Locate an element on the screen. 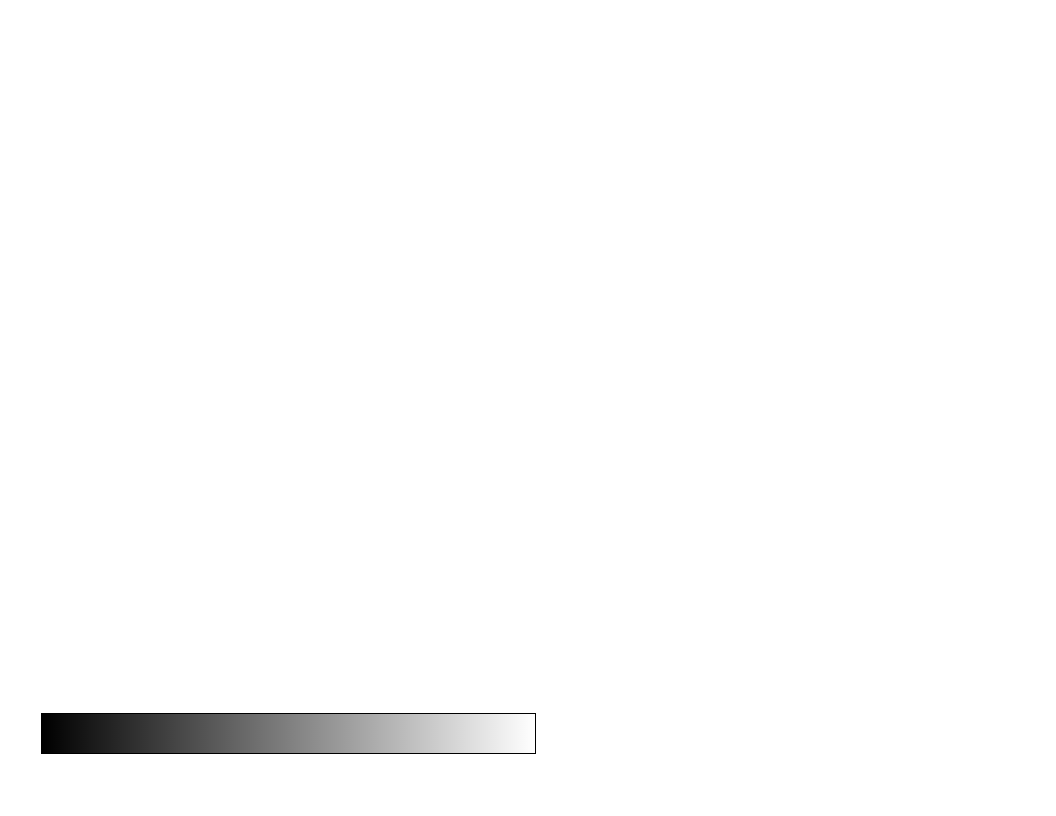 Image resolution: width=1056 pixels, height=816 pixels. cloud-frequency-colorbar is located at coordinates (288, 733).